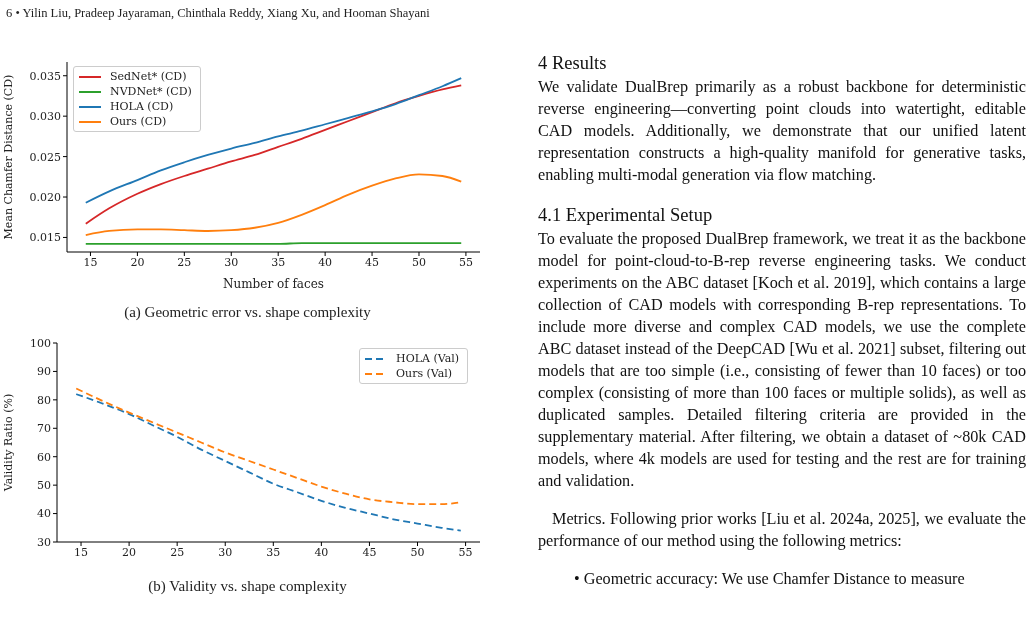 Image resolution: width=1032 pixels, height=628 pixels. What do you see at coordinates (218, 13) in the screenshot?
I see `text: 6 • Yilin Liu, Pradeep Jayaraman, Chinthala Reddy, Xiang Xu, and Hooman Shayani` at bounding box center [218, 13].